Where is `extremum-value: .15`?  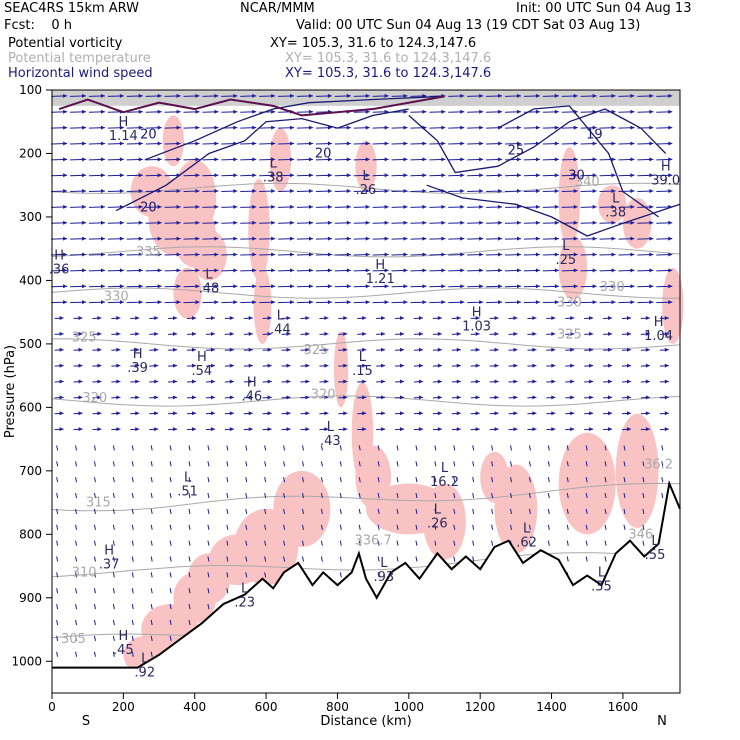 extremum-value: .15 is located at coordinates (362, 371).